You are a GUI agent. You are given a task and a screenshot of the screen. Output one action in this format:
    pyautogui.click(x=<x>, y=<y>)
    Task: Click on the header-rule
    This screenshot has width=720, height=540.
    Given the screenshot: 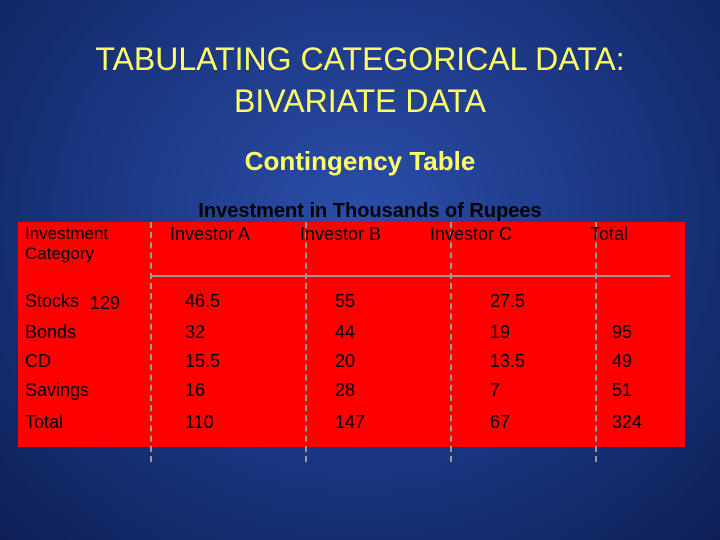 What is the action you would take?
    pyautogui.click(x=410, y=276)
    